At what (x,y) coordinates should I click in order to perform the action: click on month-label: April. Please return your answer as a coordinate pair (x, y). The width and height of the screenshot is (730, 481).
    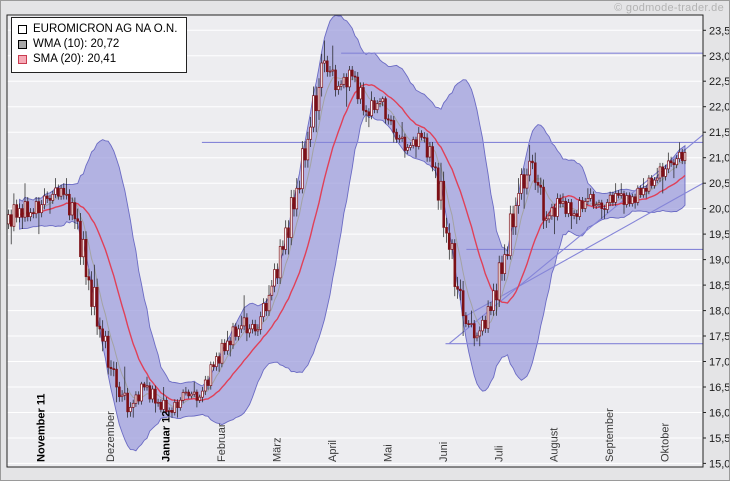
    Looking at the image, I should click on (333, 451).